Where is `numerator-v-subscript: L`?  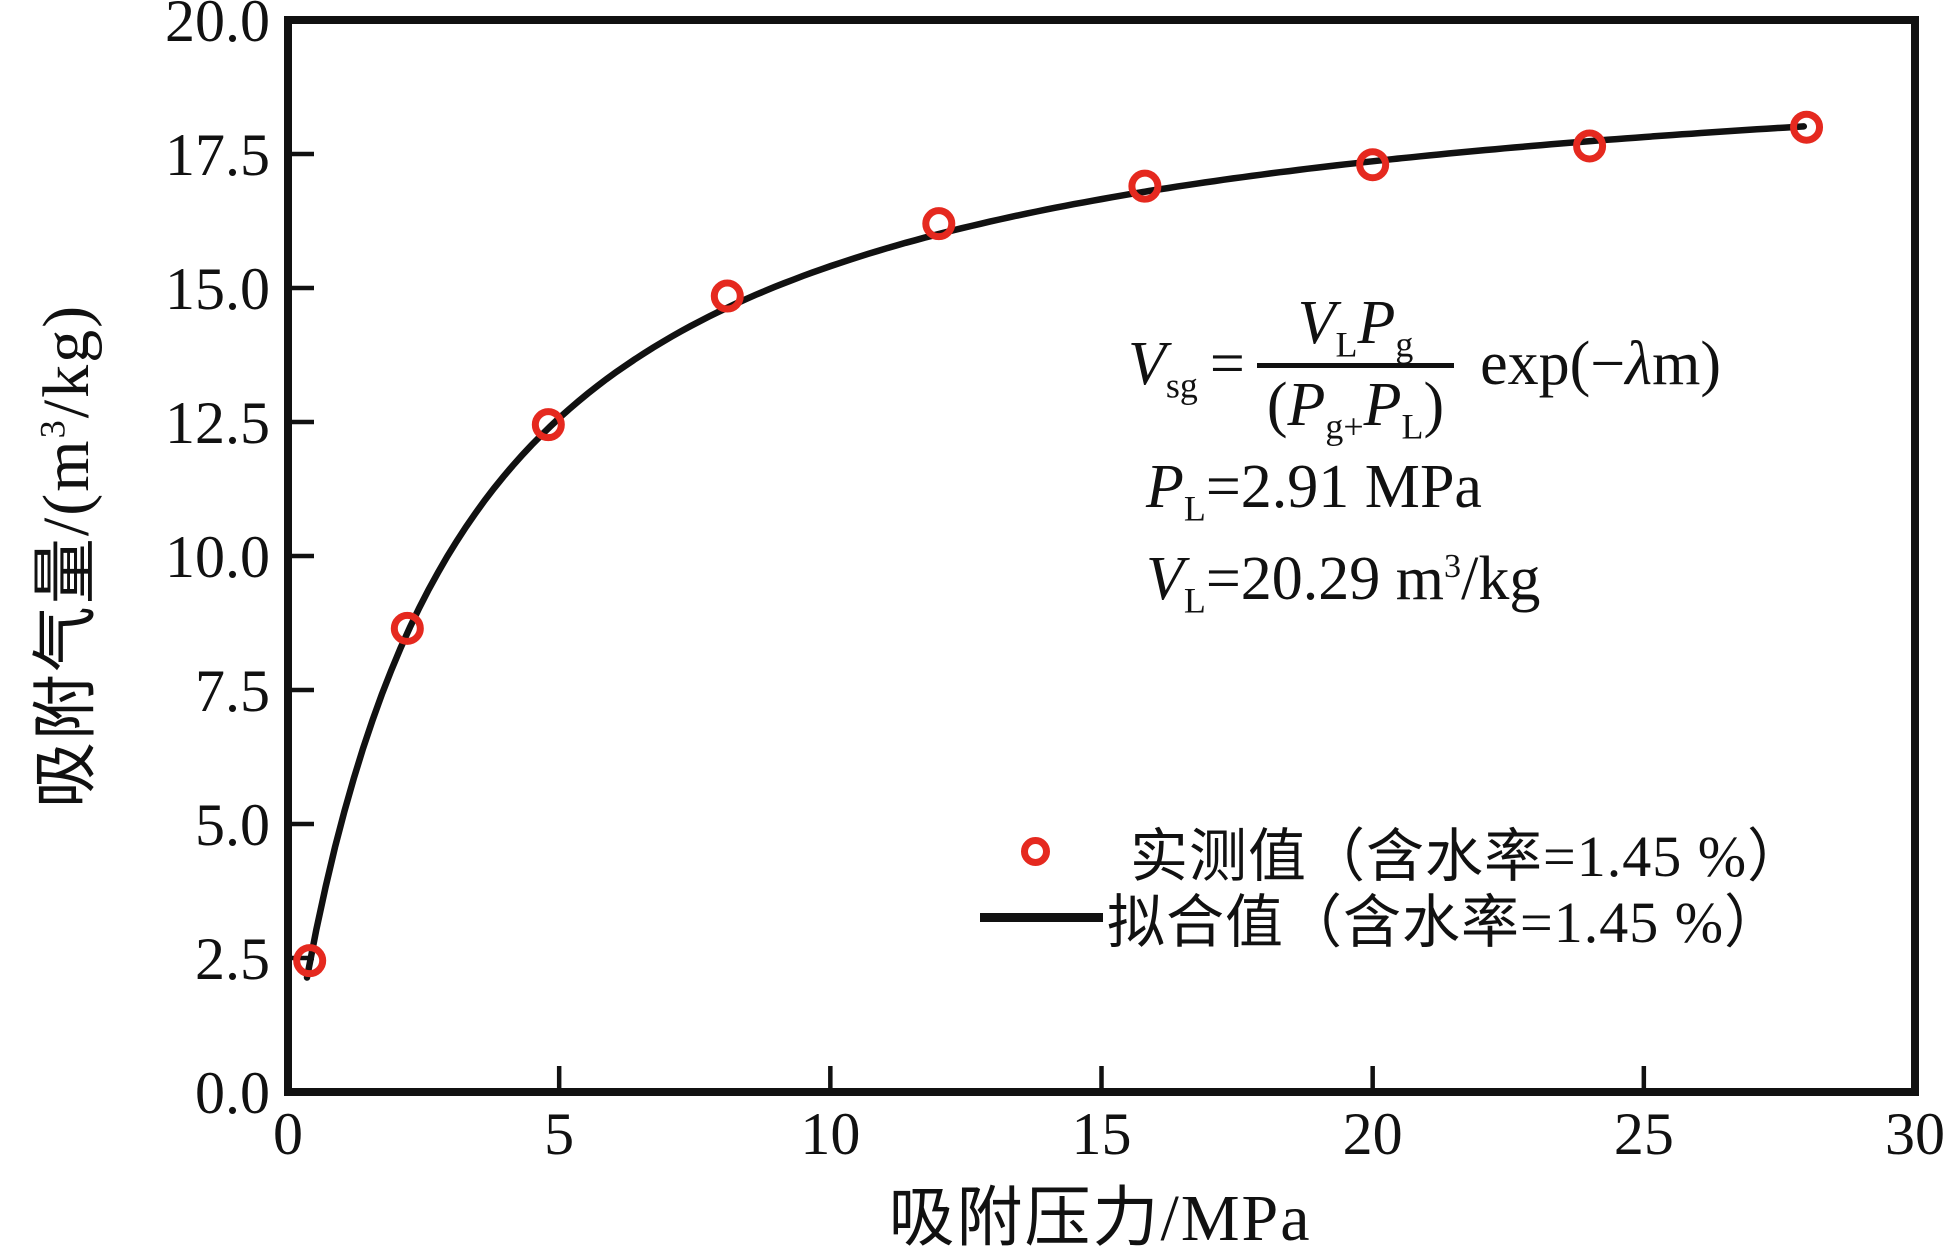 numerator-v-subscript: L is located at coordinates (1346, 344).